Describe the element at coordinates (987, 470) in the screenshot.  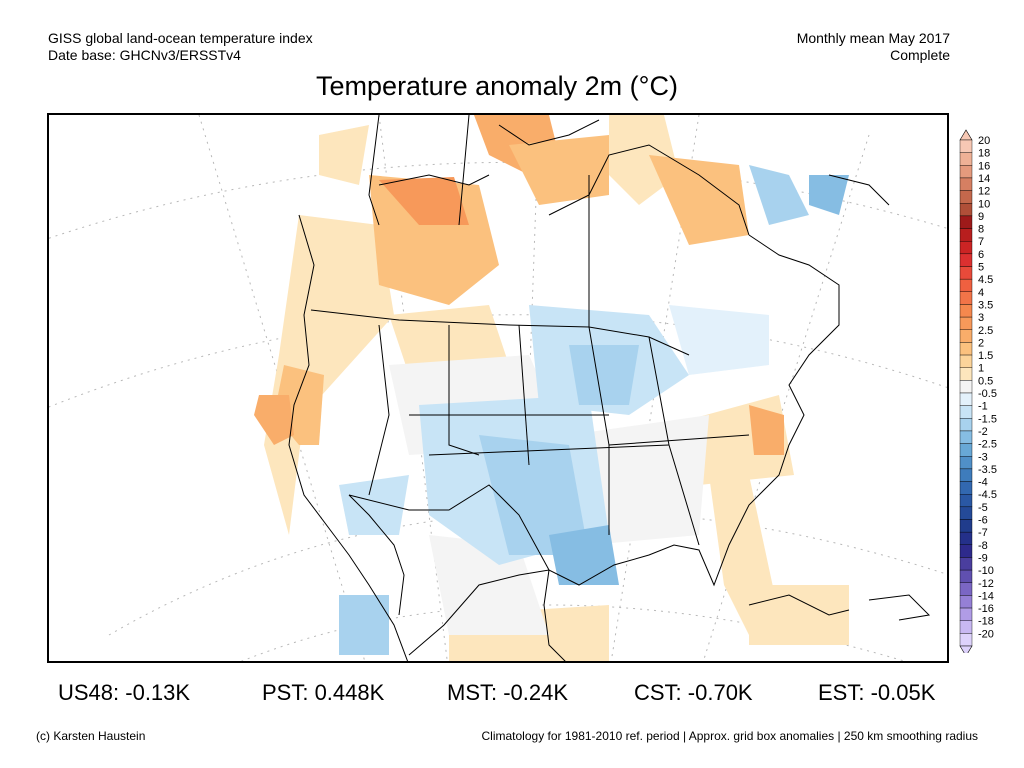
I see `colorbar-tick-label: -3.5` at that location.